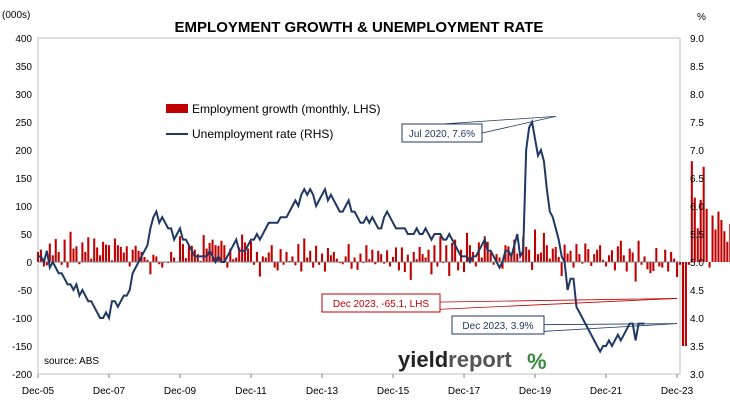 This screenshot has height=405, width=730. I want to click on right-tick-label: 5.5, so click(697, 235).